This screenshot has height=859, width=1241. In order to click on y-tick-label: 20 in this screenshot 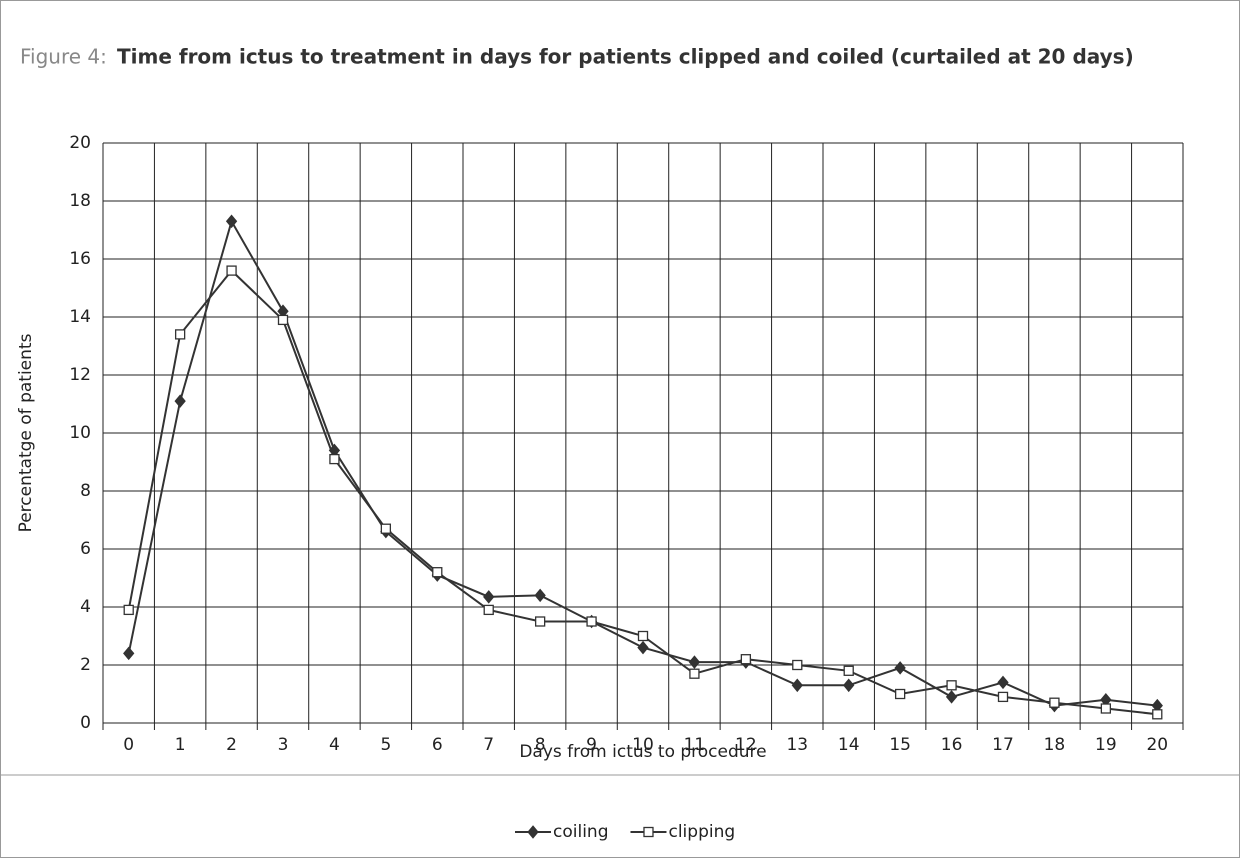, I will do `click(80, 143)`.